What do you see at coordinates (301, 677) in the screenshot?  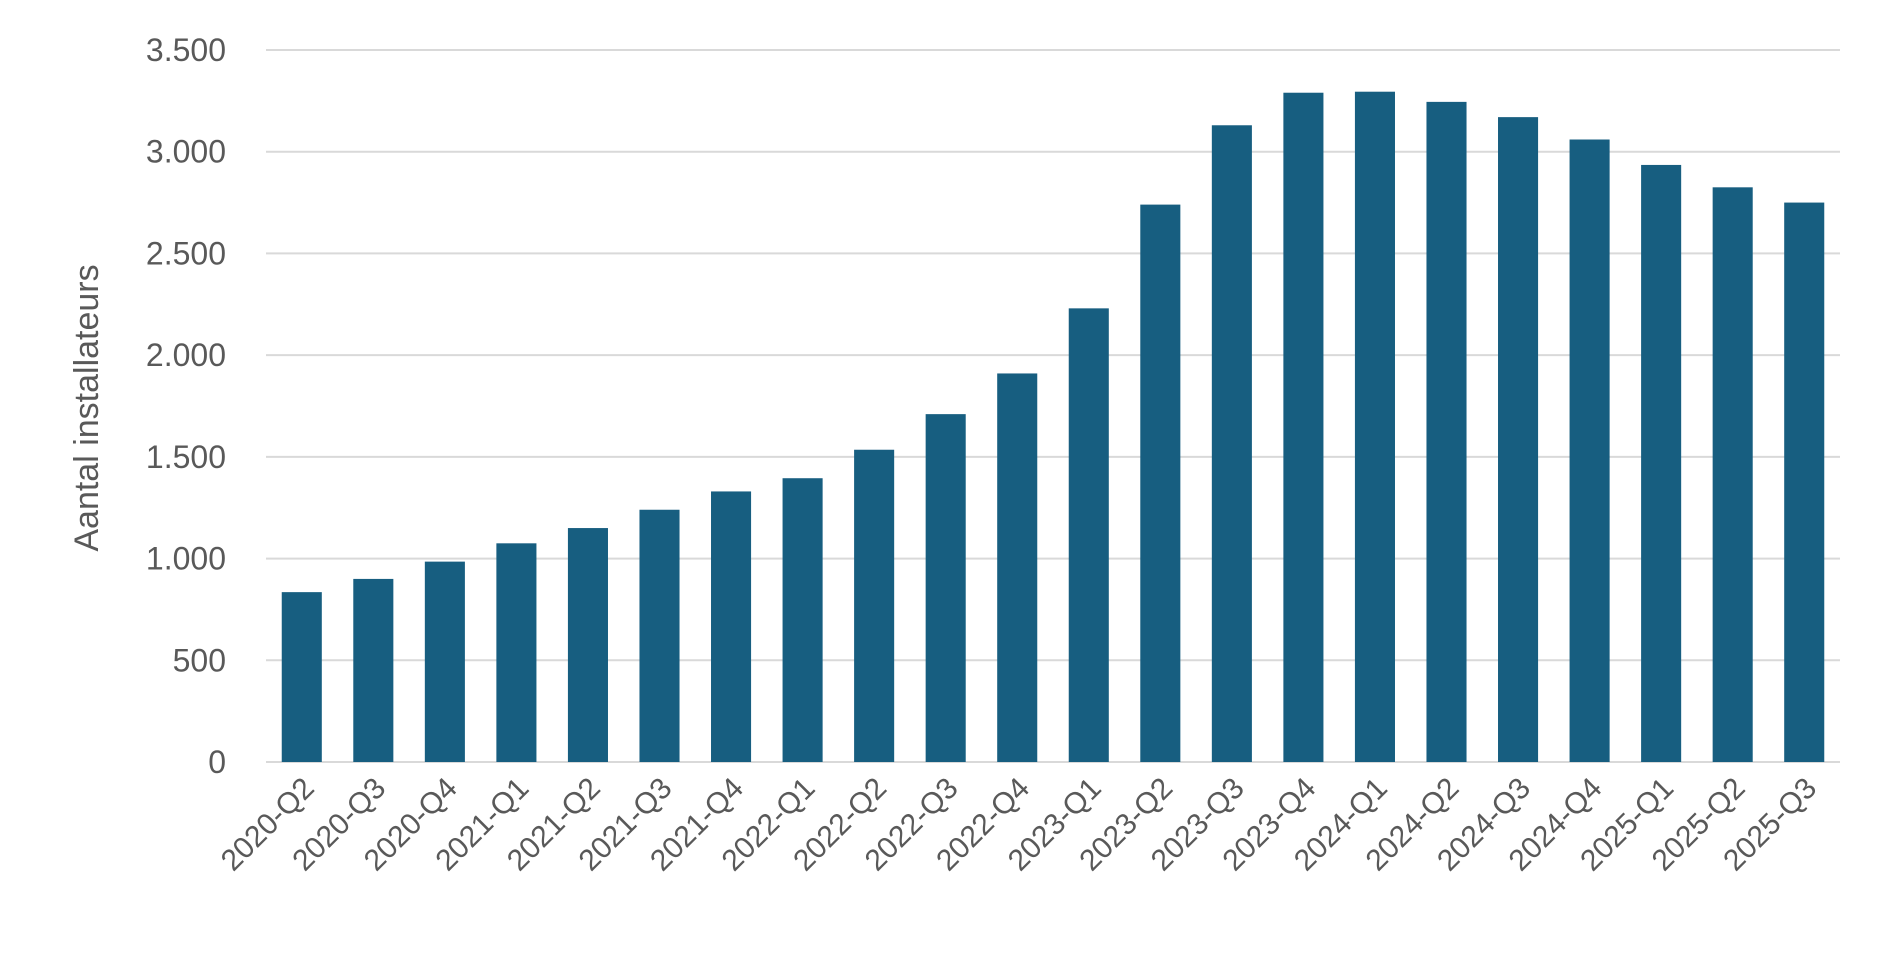 I see `bar-2020-Q2` at bounding box center [301, 677].